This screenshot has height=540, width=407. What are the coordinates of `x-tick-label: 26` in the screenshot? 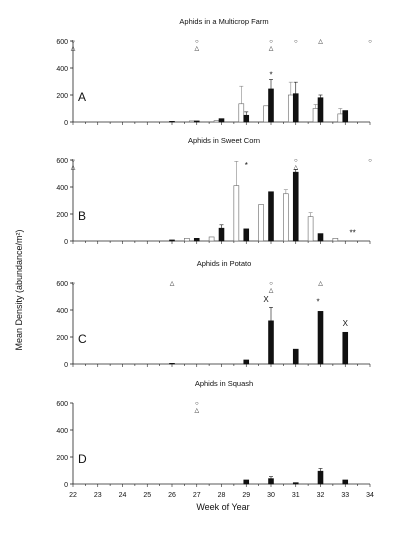 It's located at (172, 495).